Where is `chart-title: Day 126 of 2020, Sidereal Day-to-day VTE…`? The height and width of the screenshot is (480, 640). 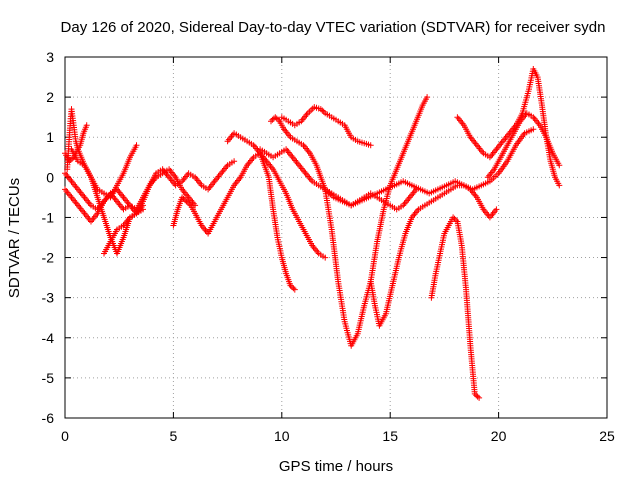 chart-title: Day 126 of 2020, Sidereal Day-to-day VTE… is located at coordinates (333, 27).